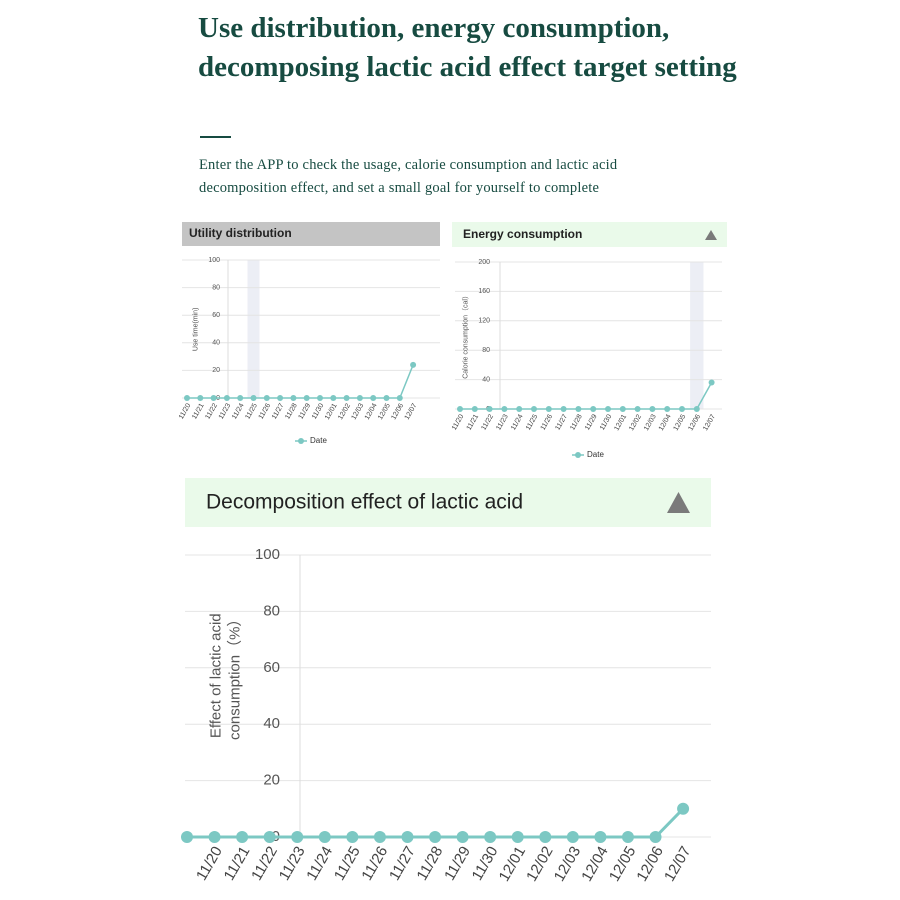 This screenshot has width=900, height=900. What do you see at coordinates (196, 329) in the screenshot?
I see `y-axis-label: Use time(min)` at bounding box center [196, 329].